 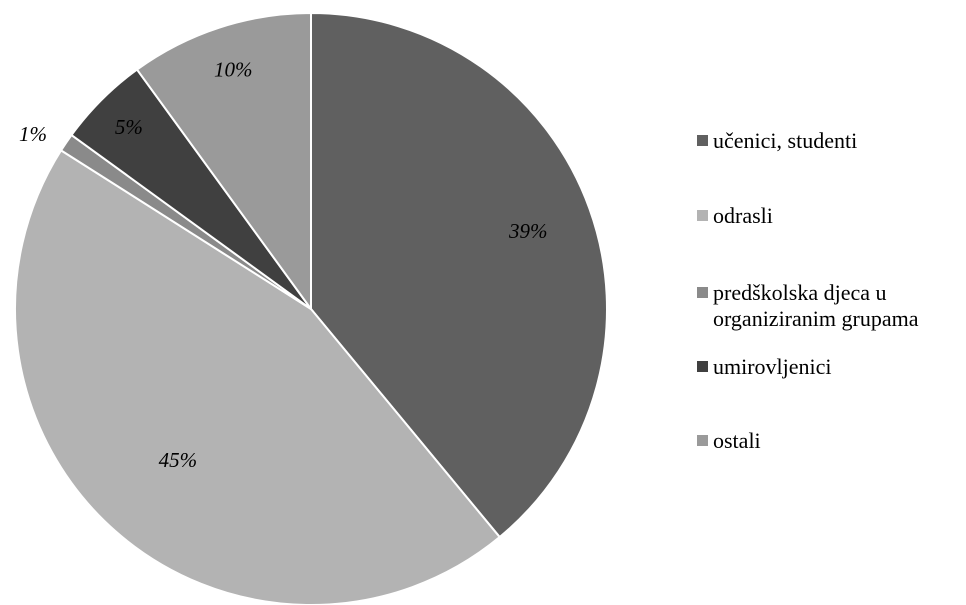 I want to click on legend-item-umirovljenici: umirovljenici, so click(x=830, y=367).